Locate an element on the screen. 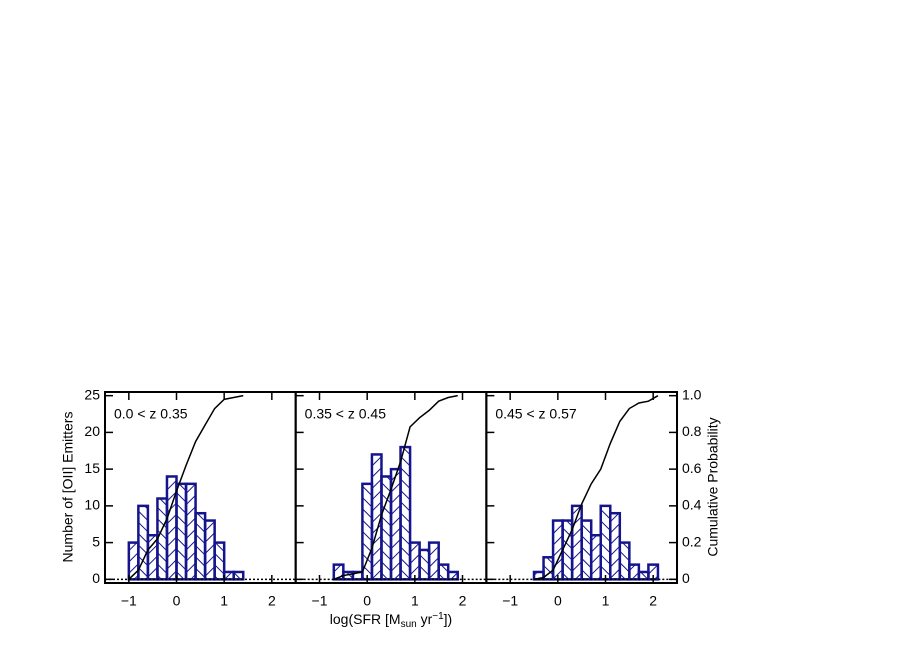 Image resolution: width=900 pixels, height=650 pixels. y2-axis-label: Cumulative Probability is located at coordinates (713, 486).